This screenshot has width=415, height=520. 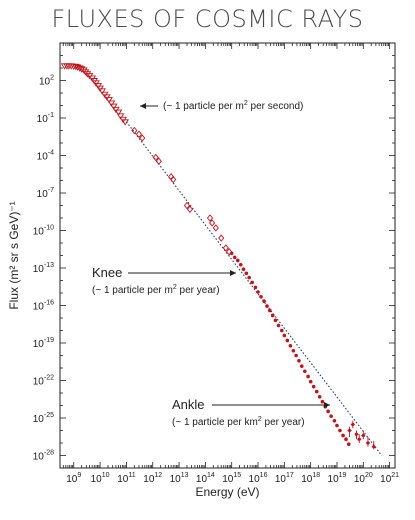 What do you see at coordinates (152, 478) in the screenshot?
I see `x-tick-label: 1012` at bounding box center [152, 478].